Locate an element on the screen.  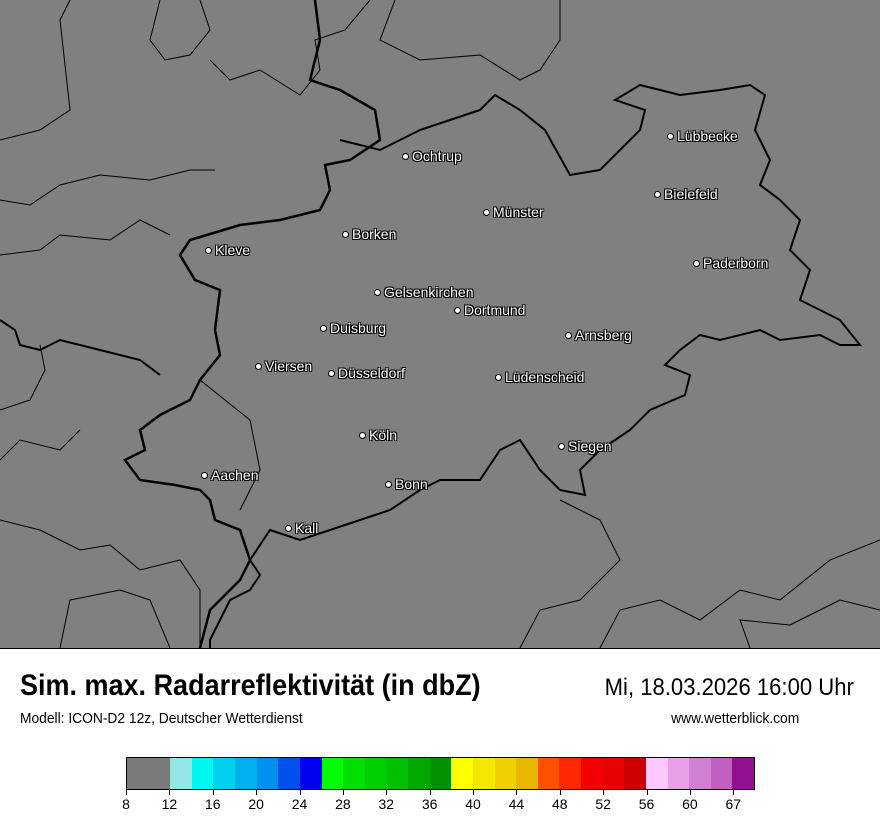
city-marker: Gelsenkirchen is located at coordinates (424, 292).